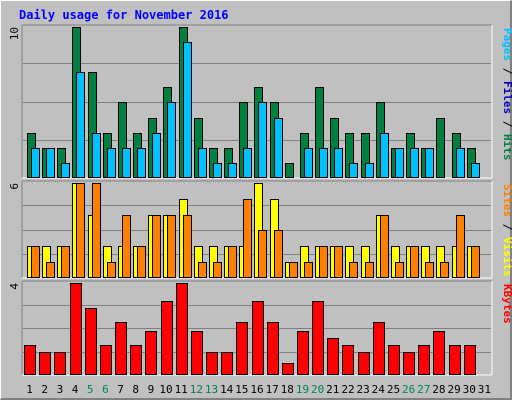  Describe the element at coordinates (124, 15) in the screenshot. I see `chart-title: Daily usage for November 2016` at that location.